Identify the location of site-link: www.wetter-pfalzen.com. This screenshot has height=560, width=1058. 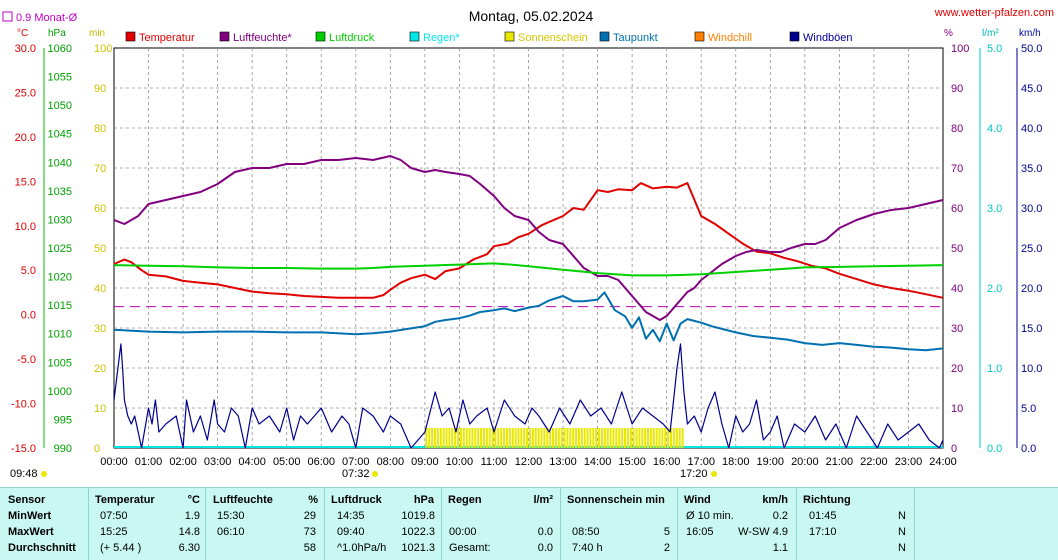
(994, 13).